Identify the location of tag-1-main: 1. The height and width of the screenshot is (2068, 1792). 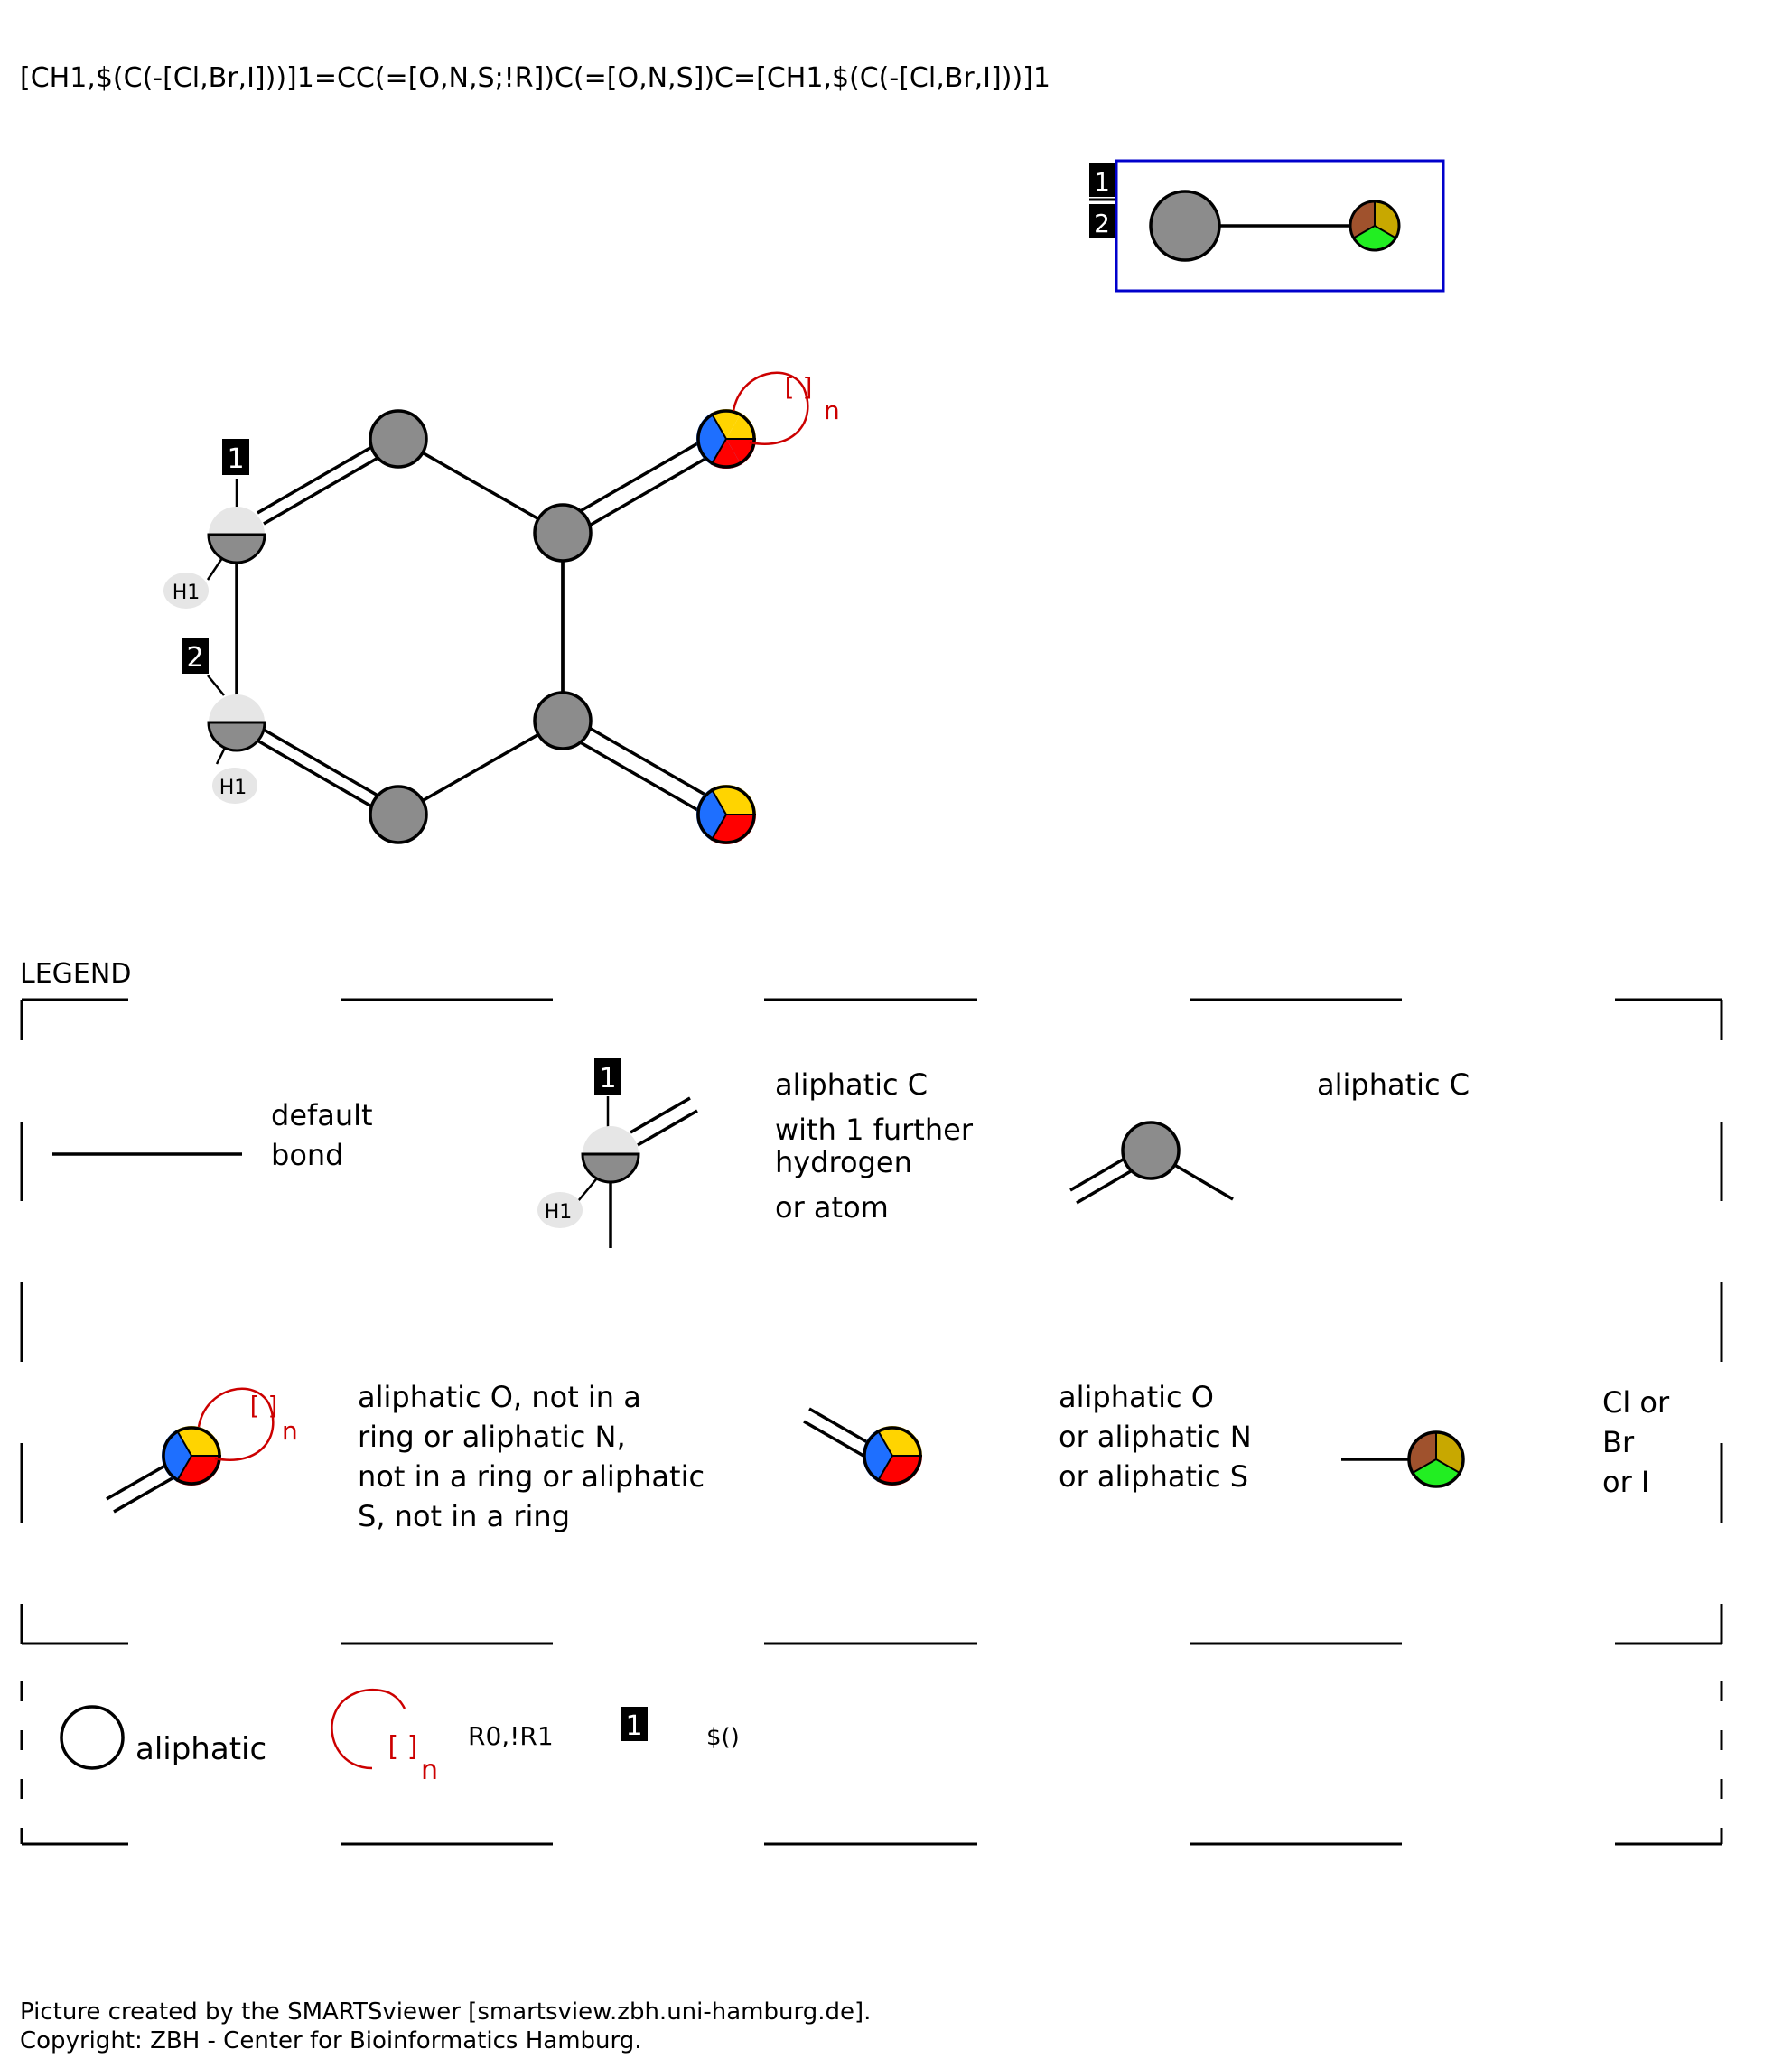
(236, 459).